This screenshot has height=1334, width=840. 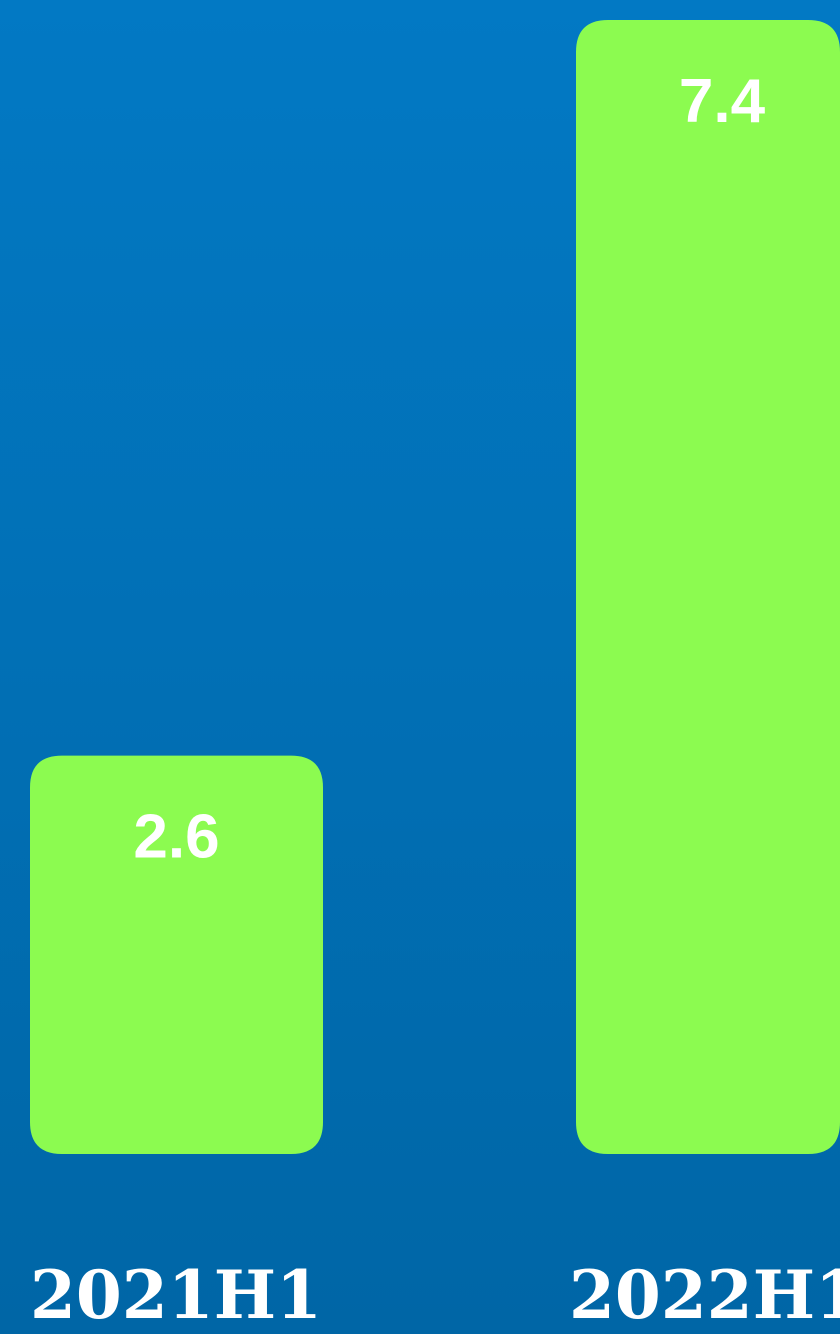 I want to click on bar-2021H1, so click(x=176, y=954).